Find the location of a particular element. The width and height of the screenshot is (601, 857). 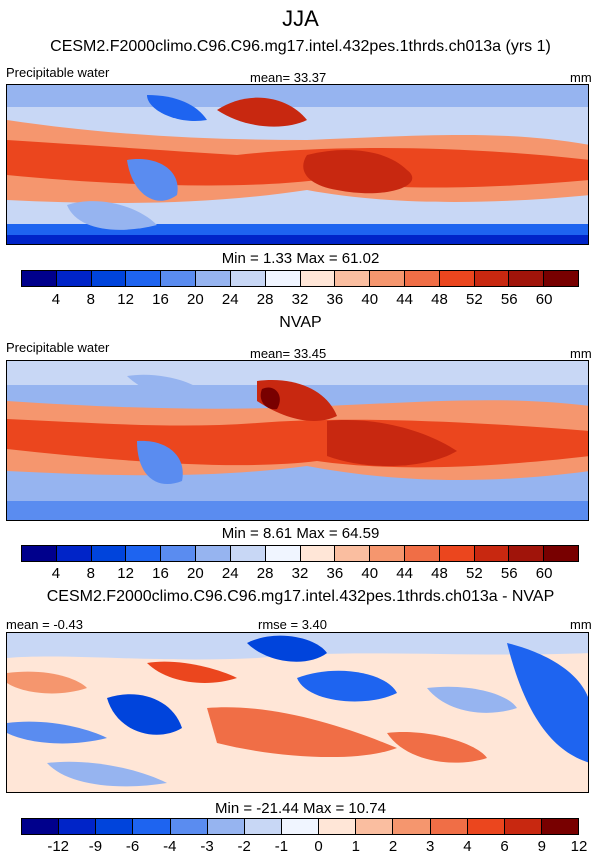

figure-title: JJA is located at coordinates (300, 18).